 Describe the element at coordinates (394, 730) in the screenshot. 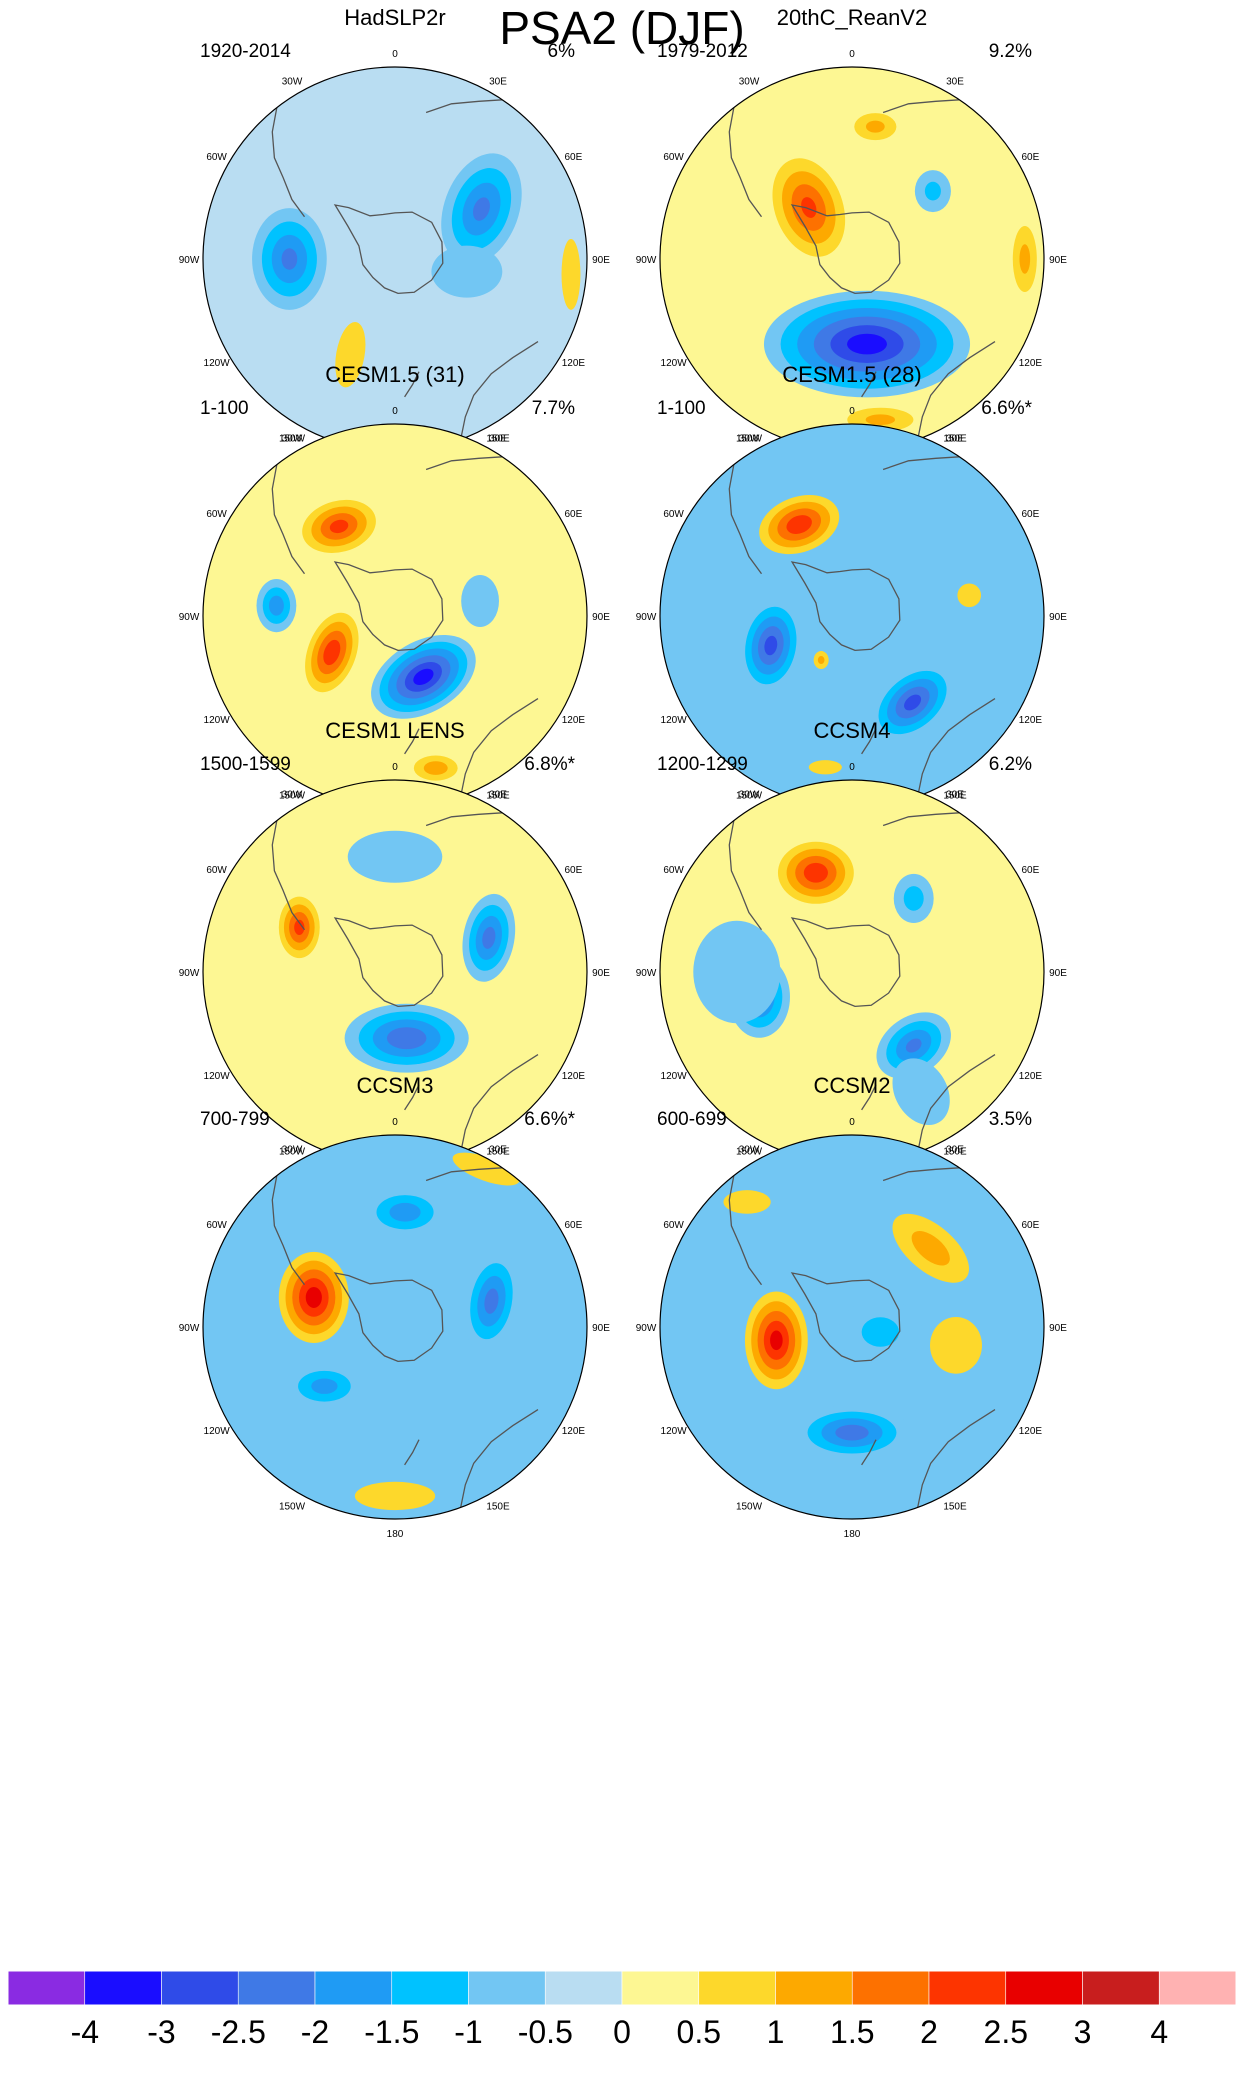

I see `panel-title: CESM1 LENS` at that location.